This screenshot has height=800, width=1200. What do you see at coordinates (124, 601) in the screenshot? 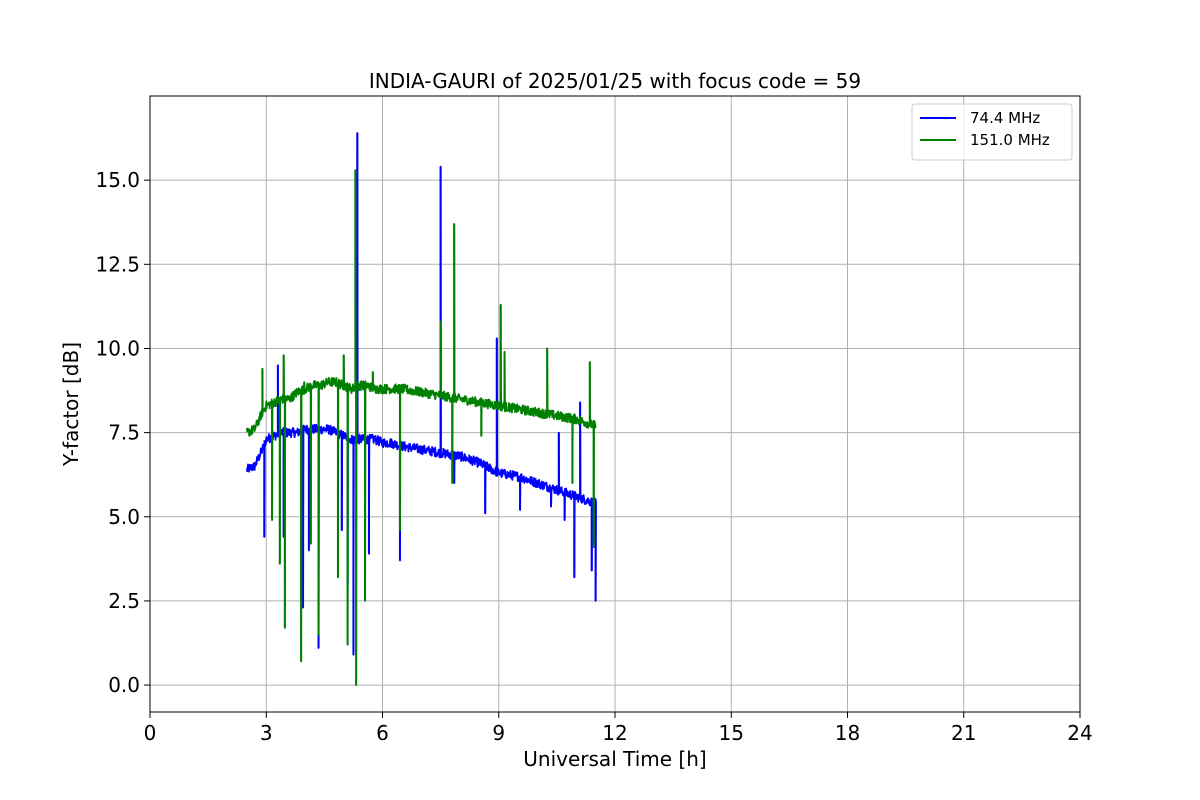
I see `y-tick-label: 2.5` at bounding box center [124, 601].